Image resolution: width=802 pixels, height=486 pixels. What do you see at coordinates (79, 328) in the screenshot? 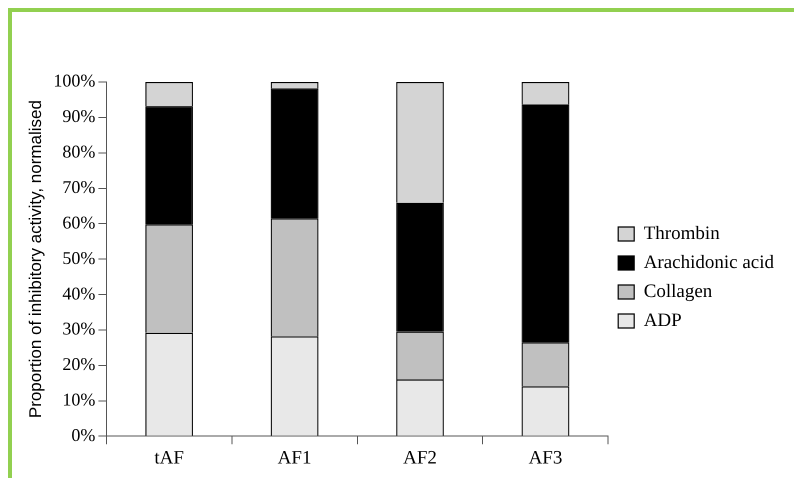
I see `y-tick-label: 30%` at bounding box center [79, 328].